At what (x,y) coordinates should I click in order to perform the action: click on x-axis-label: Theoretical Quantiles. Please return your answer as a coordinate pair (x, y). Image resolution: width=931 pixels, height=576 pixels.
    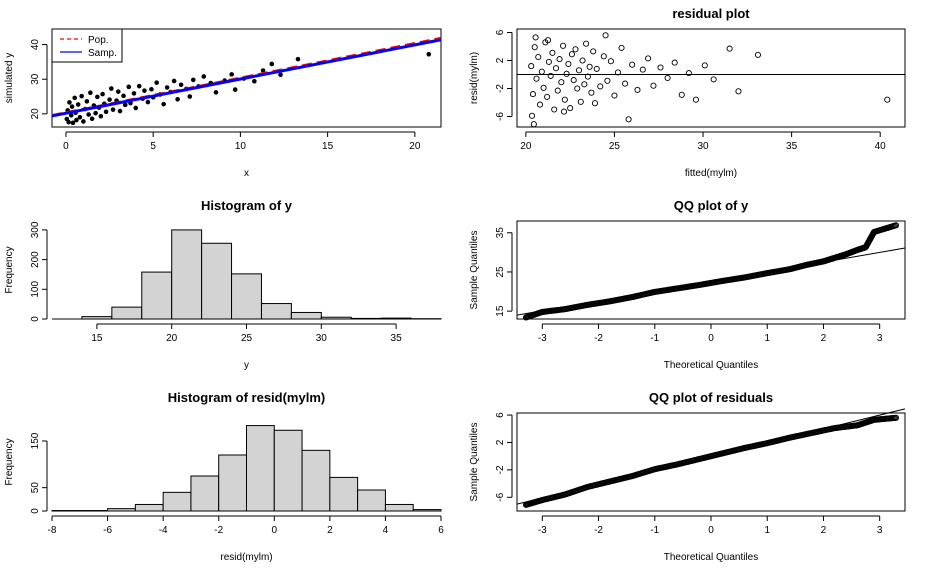
    Looking at the image, I should click on (711, 557).